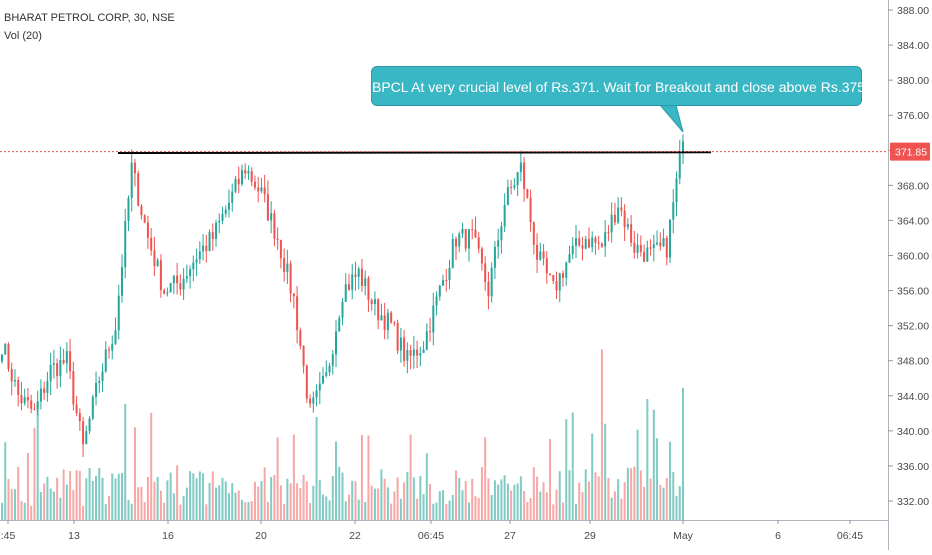 The height and width of the screenshot is (555, 932). Describe the element at coordinates (74, 536) in the screenshot. I see `time-tick-label: 13` at that location.